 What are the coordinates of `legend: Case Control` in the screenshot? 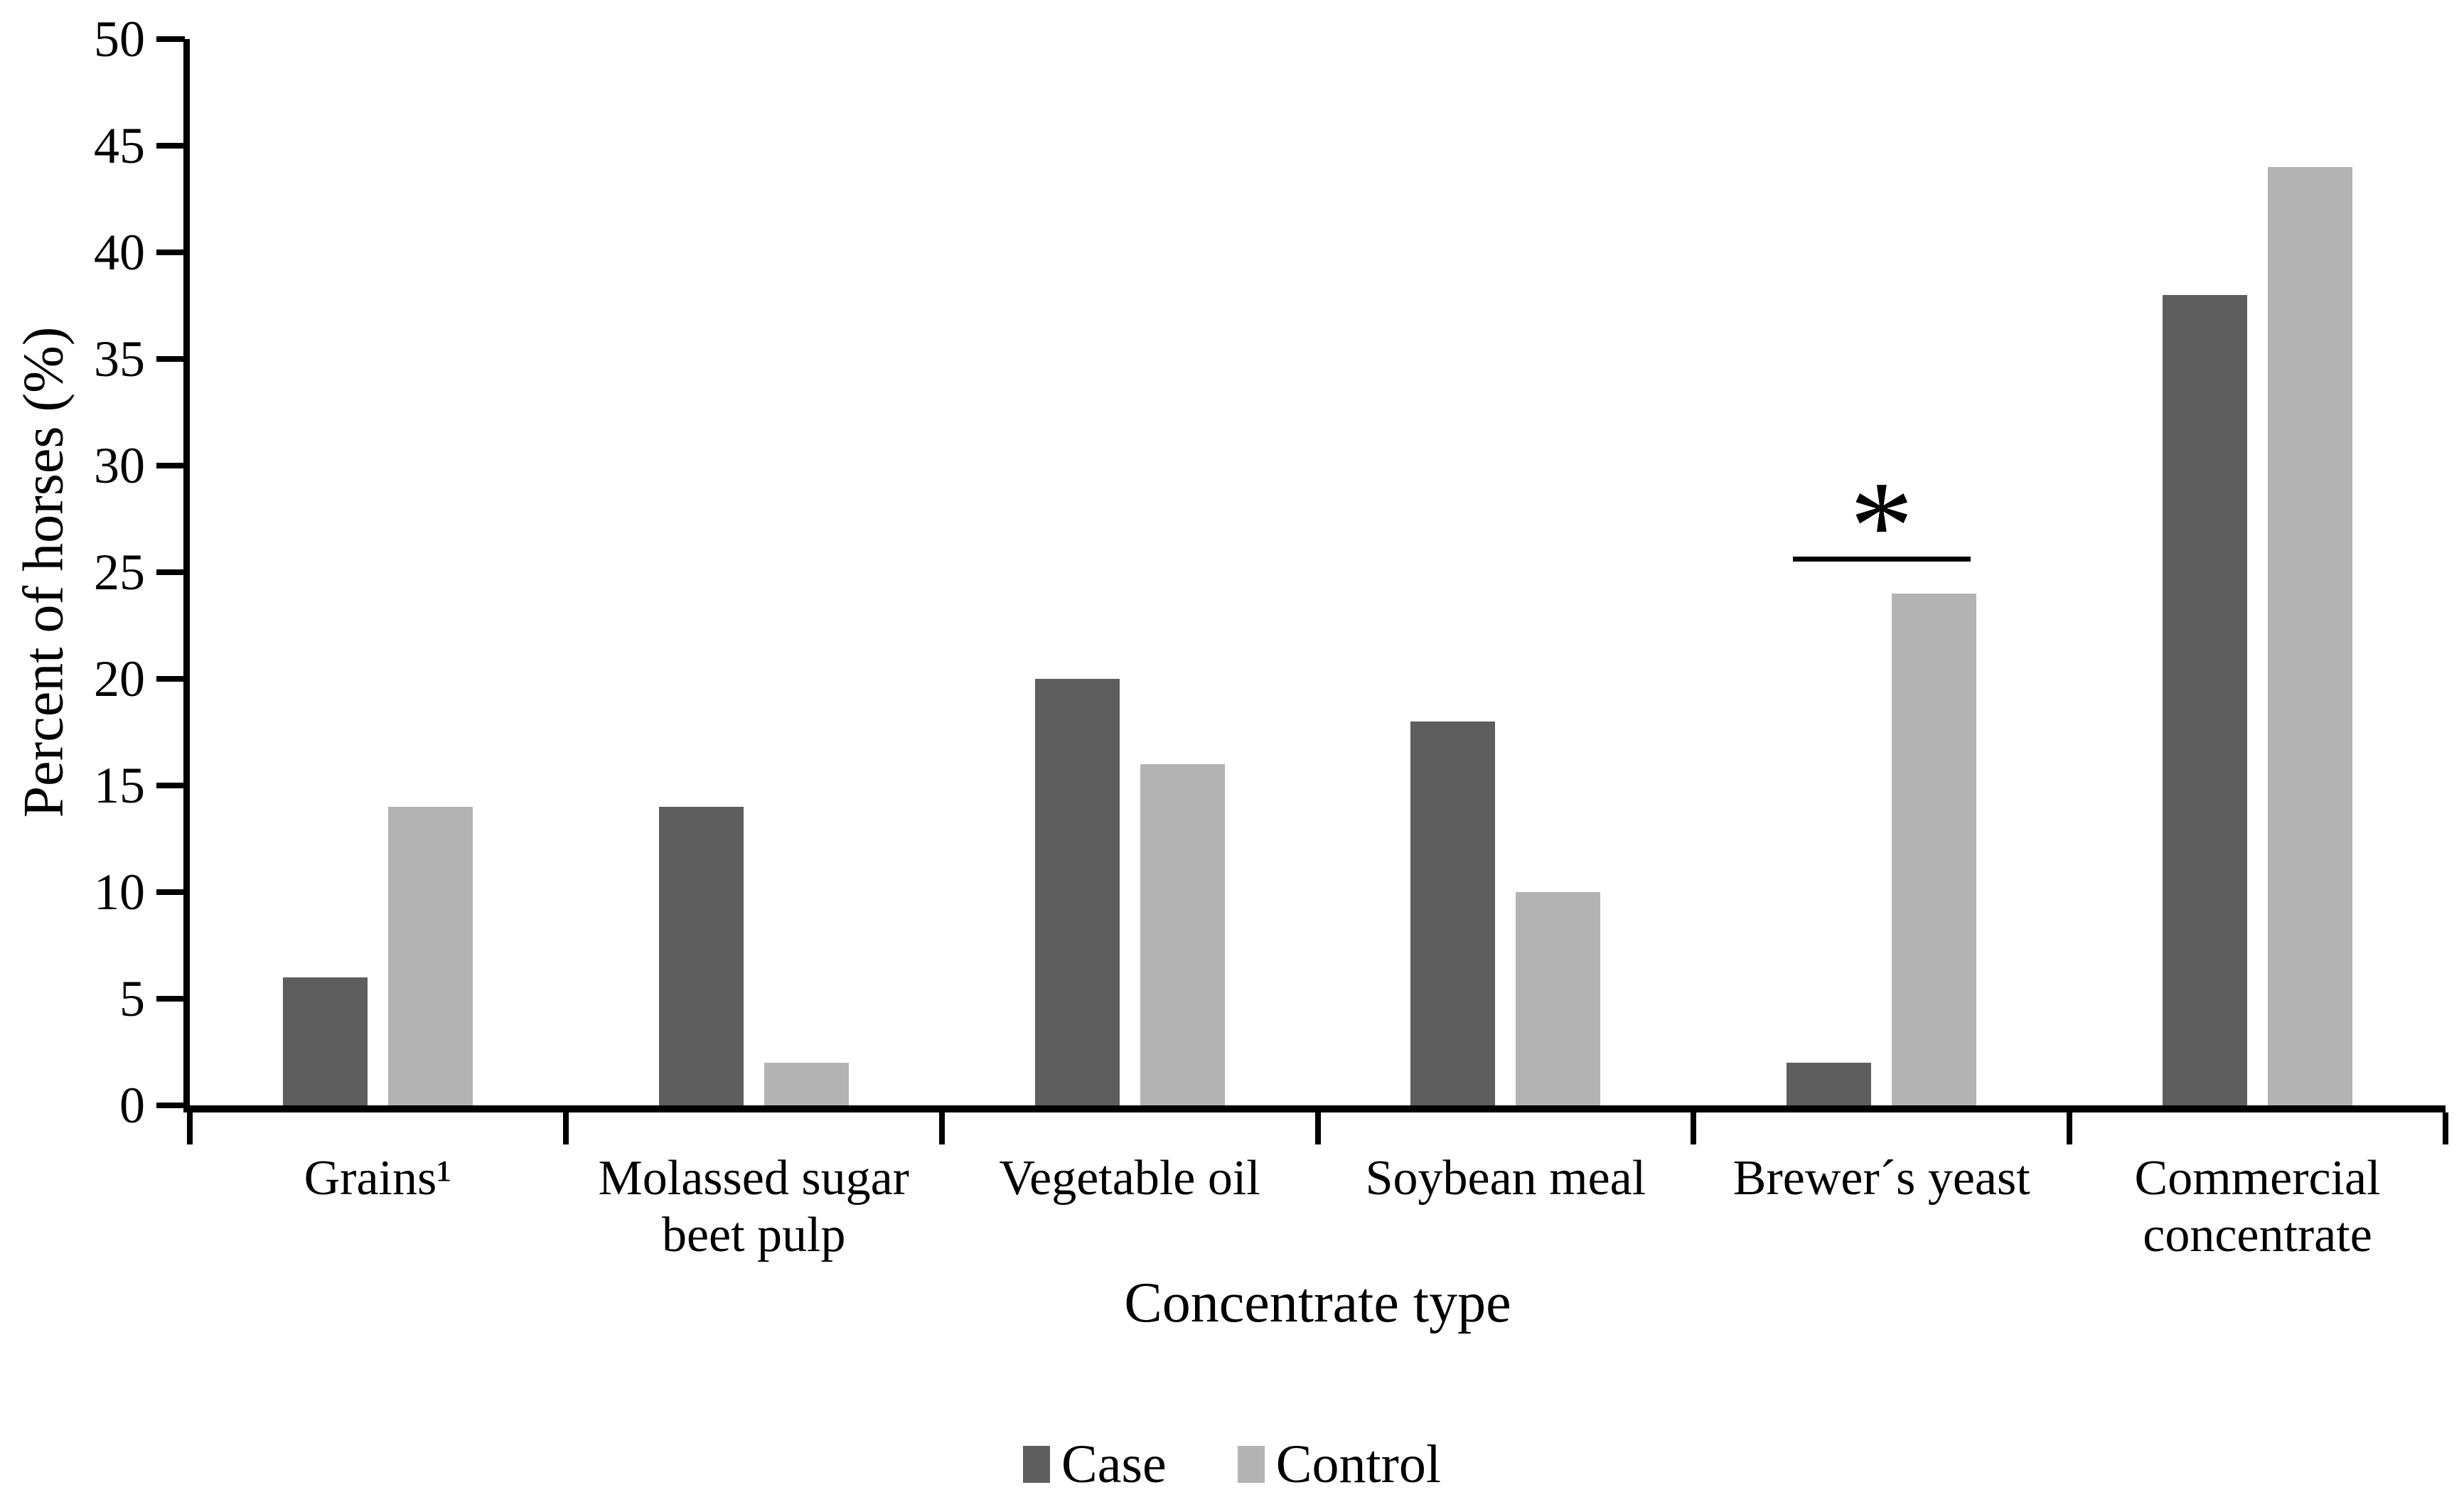 It's located at (1232, 1464).